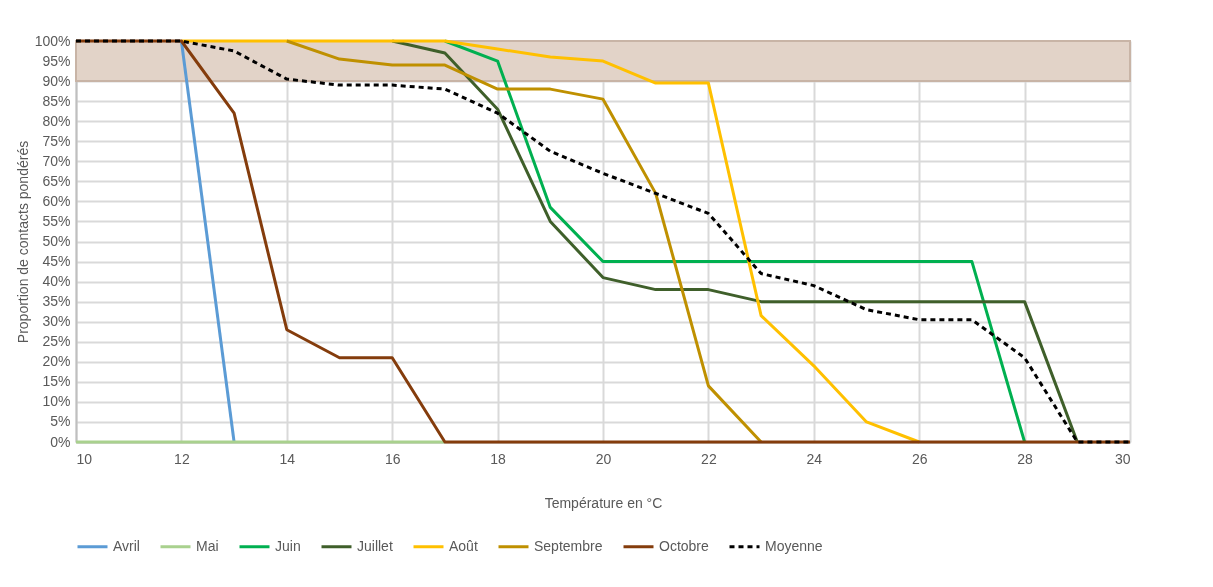 This screenshot has width=1213, height=587. Describe the element at coordinates (814, 458) in the screenshot. I see `x-tick-label: 24` at that location.